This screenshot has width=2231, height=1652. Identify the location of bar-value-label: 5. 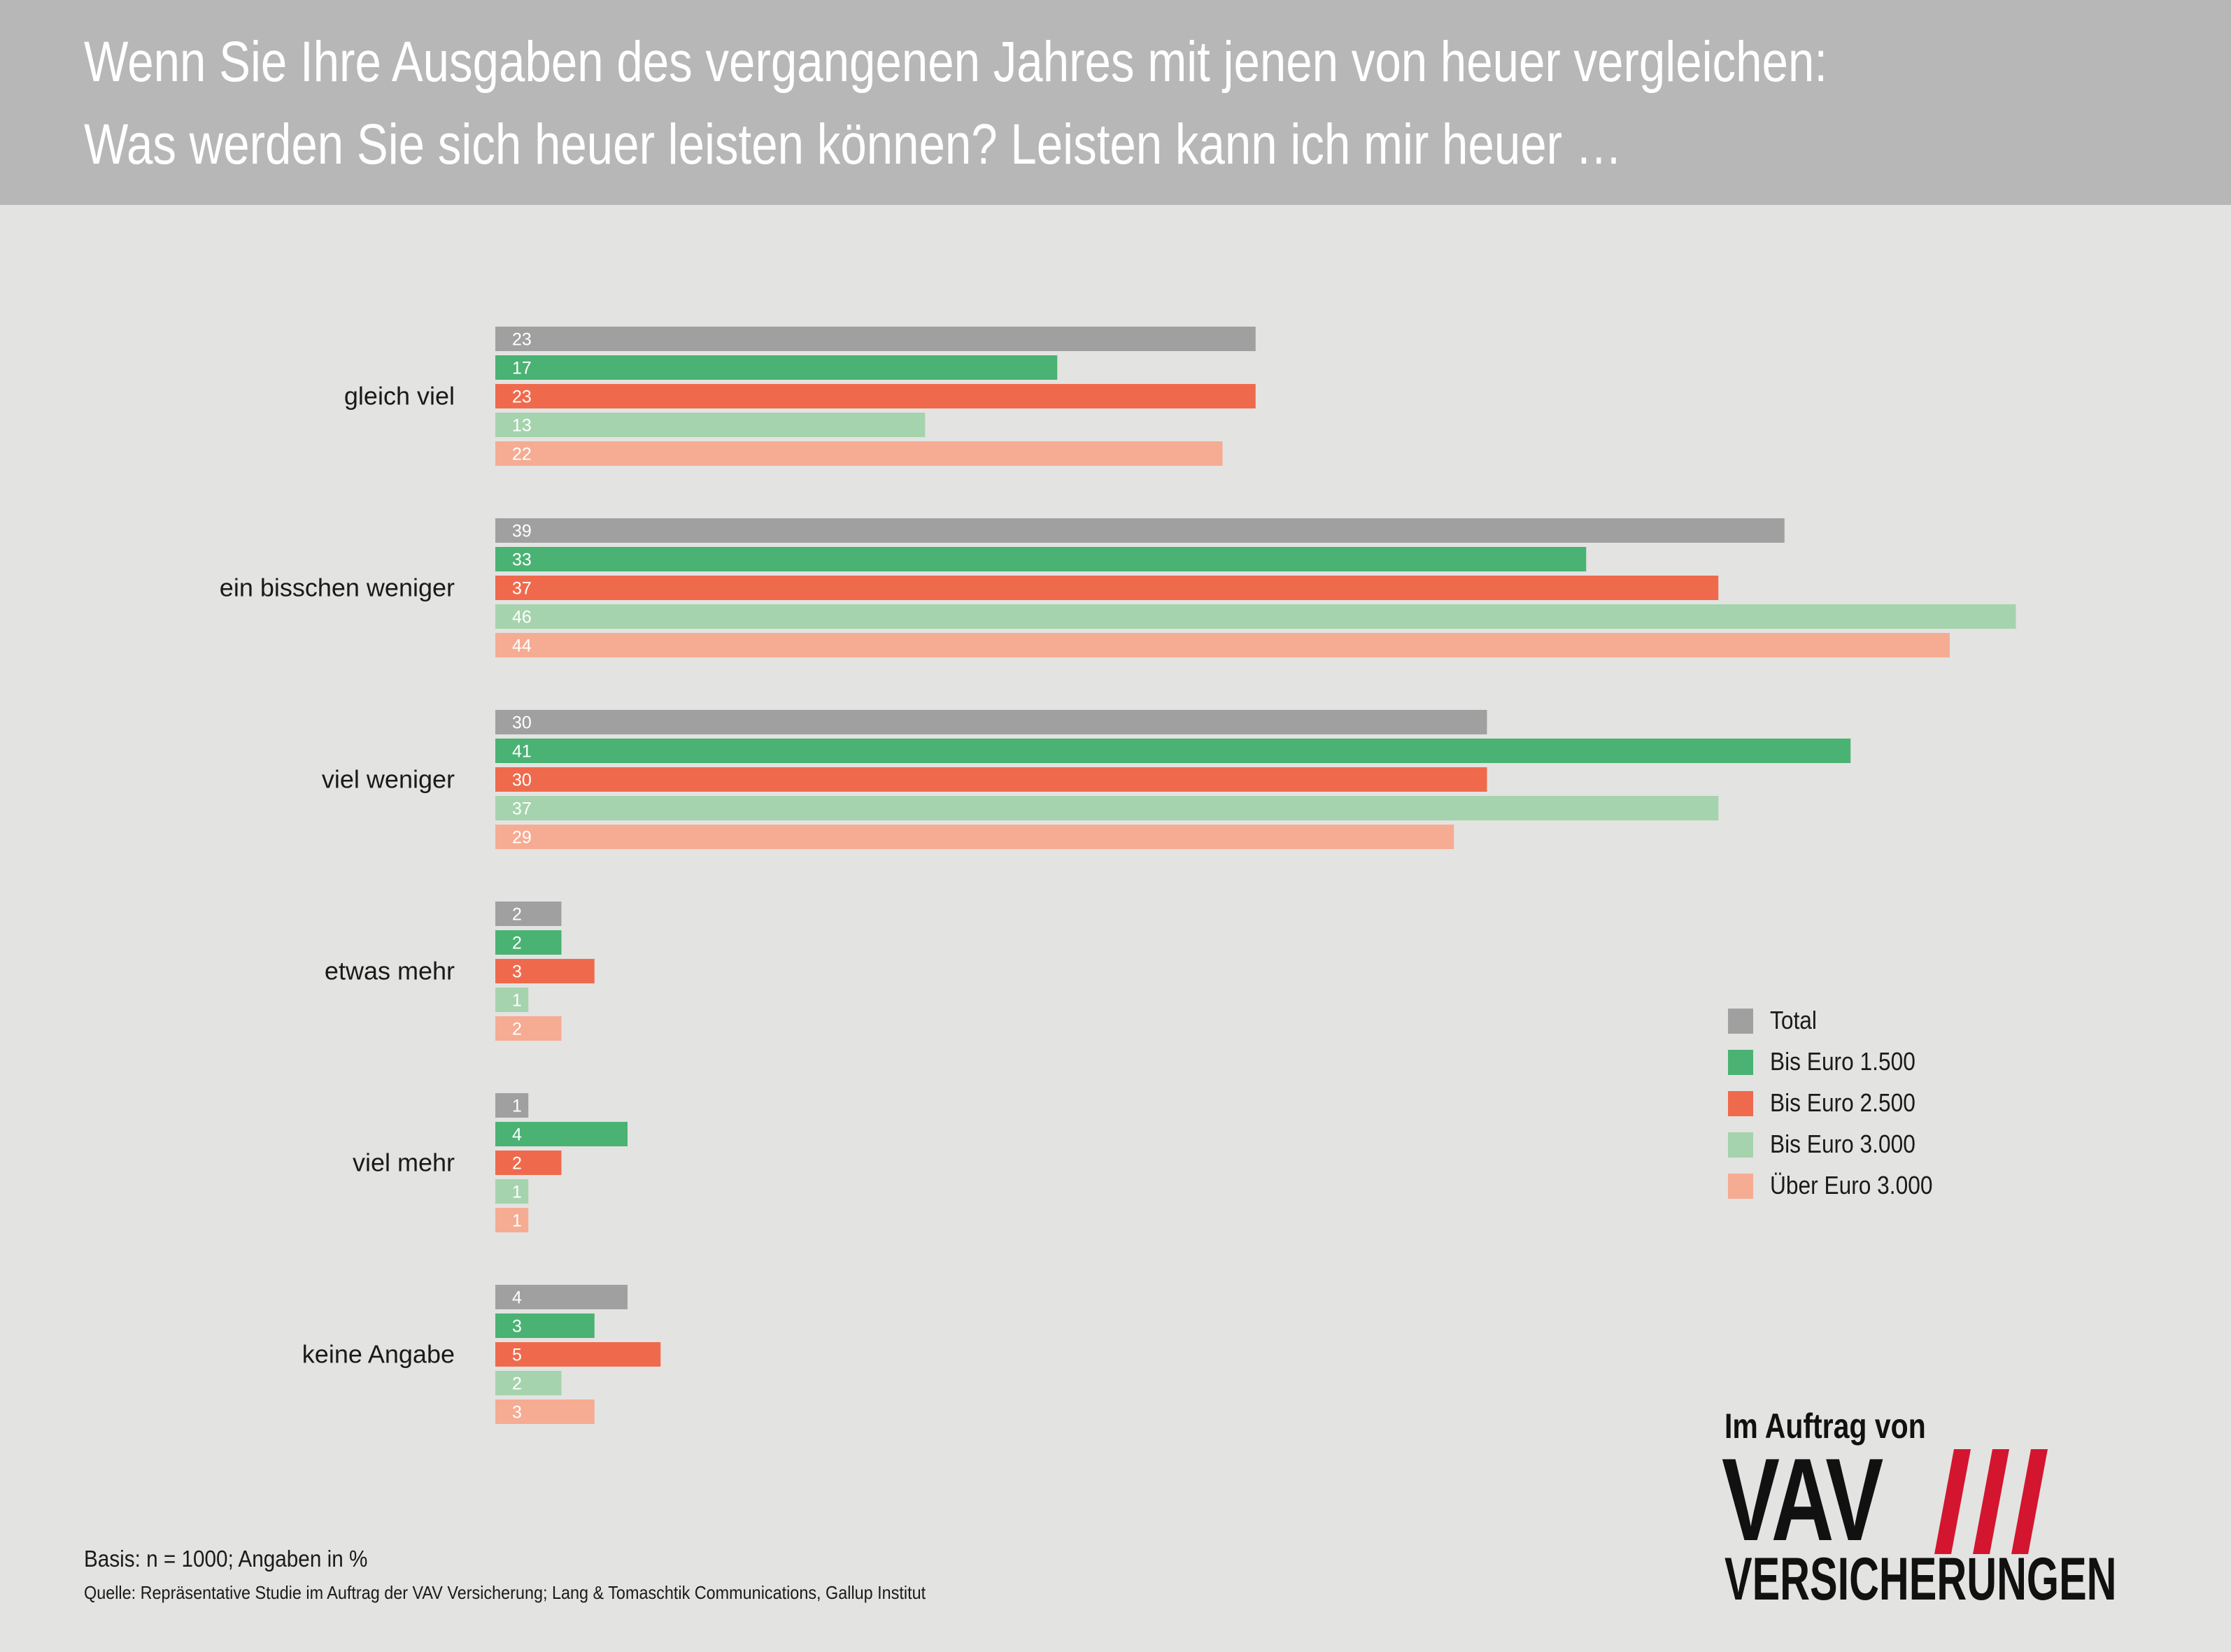
(517, 1355).